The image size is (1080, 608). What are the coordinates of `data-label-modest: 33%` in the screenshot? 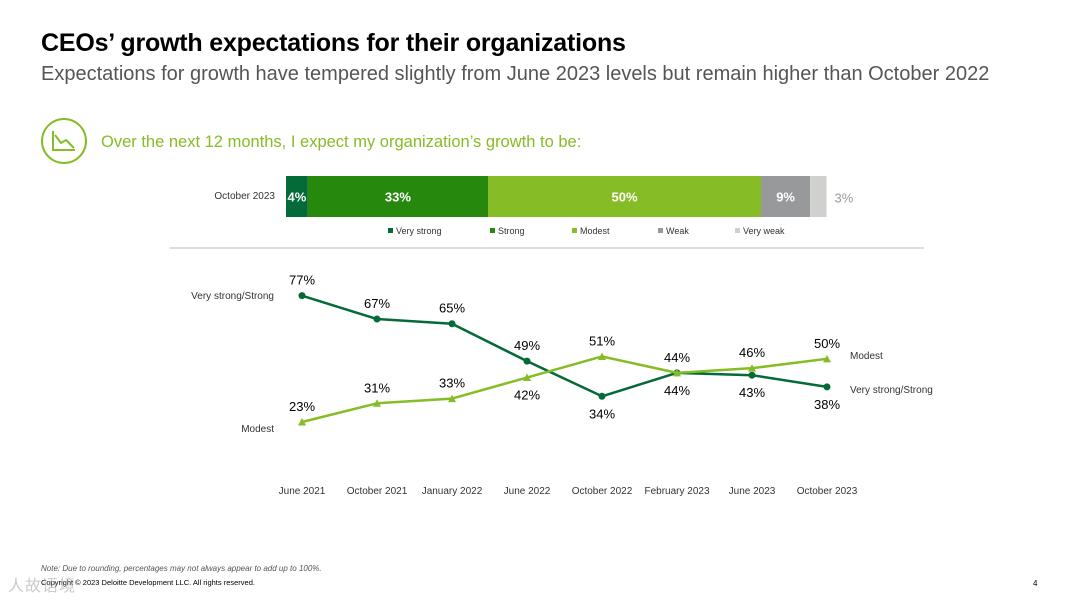 It's located at (452, 383).